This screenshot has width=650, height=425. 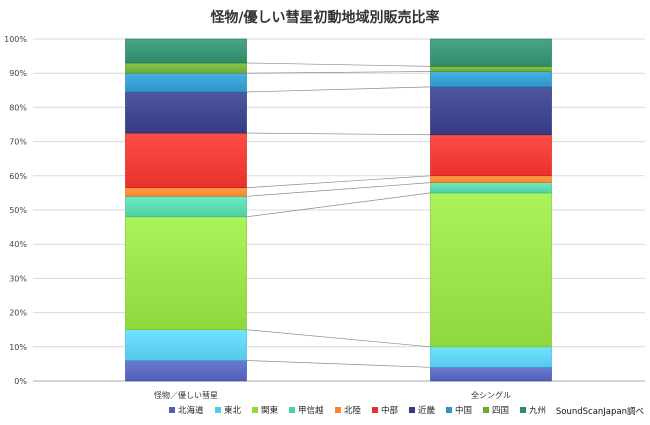 I want to click on chart-title: 怪物/優しい彗星初動地域別販売比率, so click(x=325, y=18).